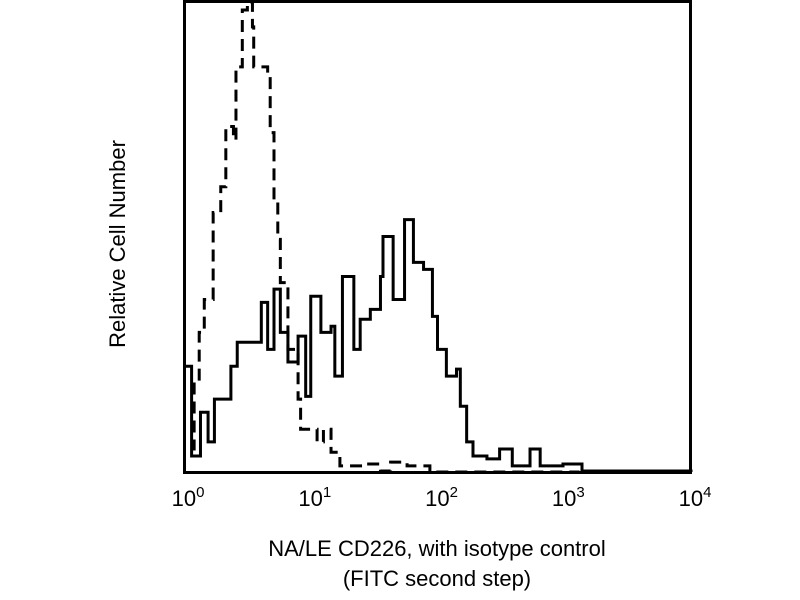 The width and height of the screenshot is (800, 600). I want to click on x-tick-exponent: 4, so click(707, 492).